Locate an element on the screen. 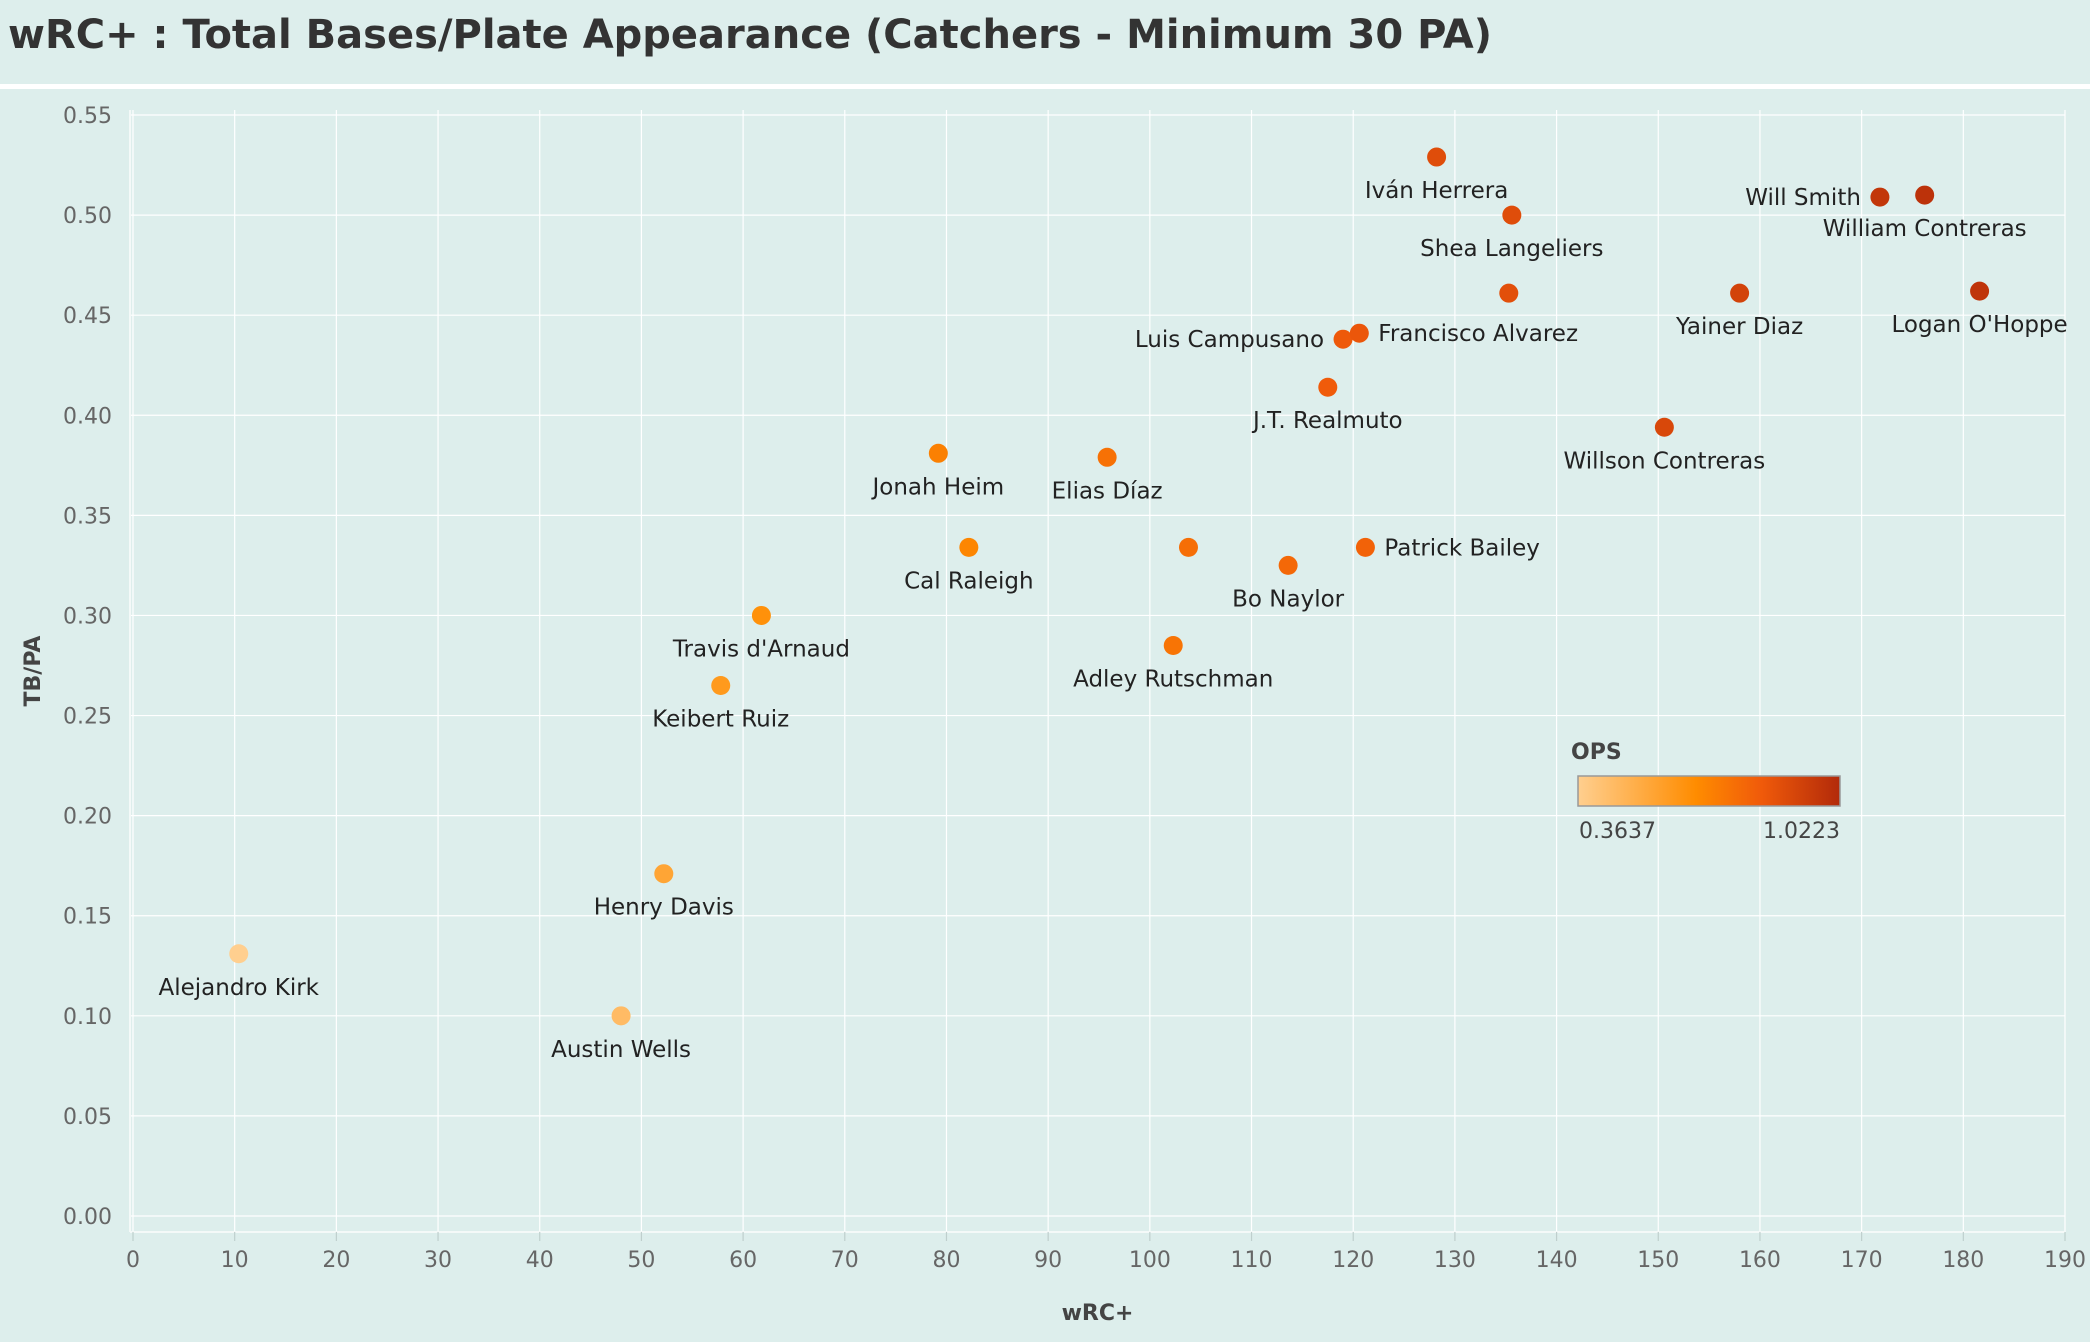  legend-title: OPS is located at coordinates (1596, 752).